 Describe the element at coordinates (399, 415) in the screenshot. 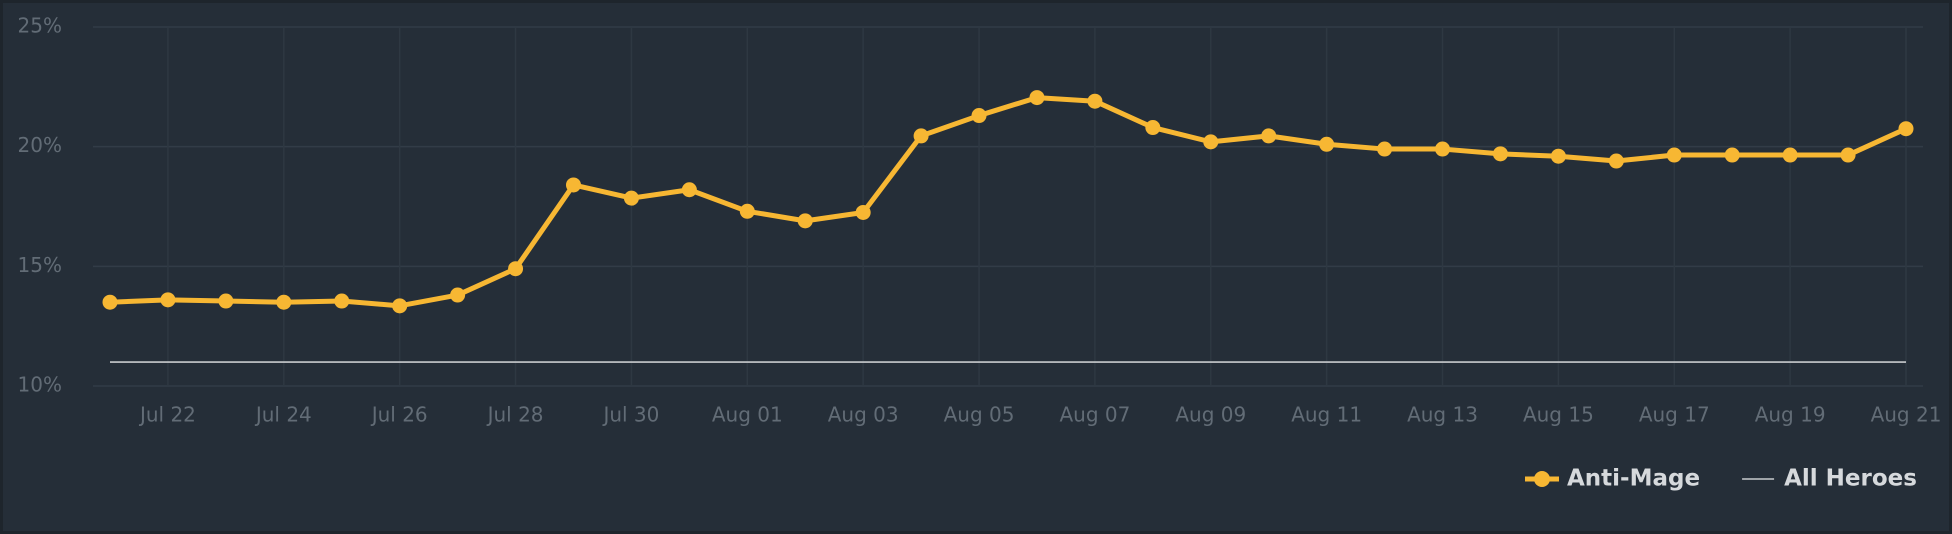

I see `x-tick-label: Jul 26` at that location.